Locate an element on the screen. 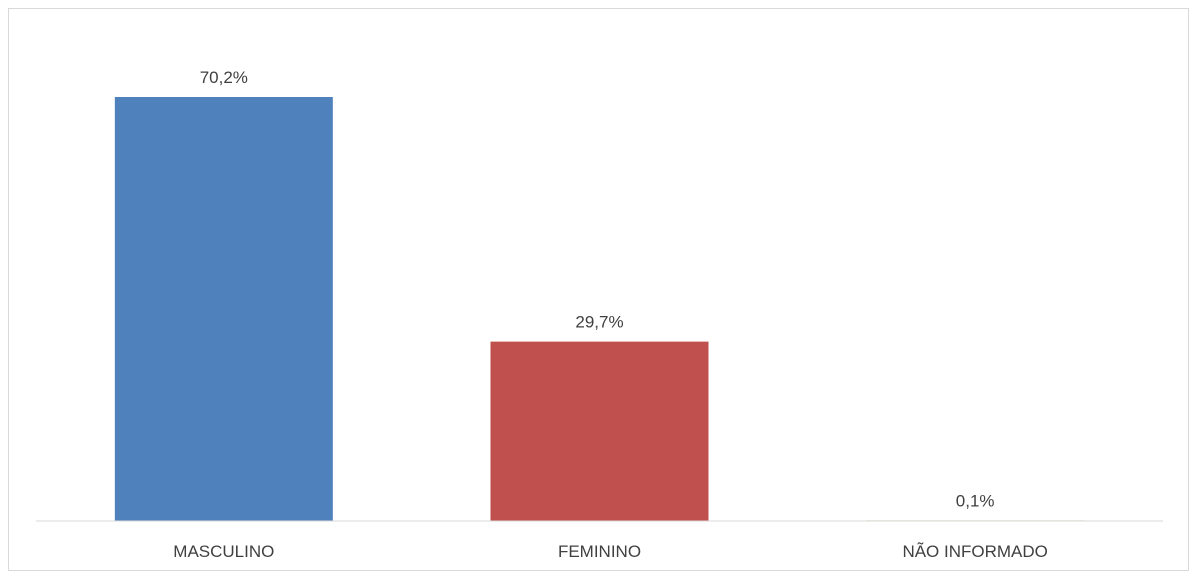 The height and width of the screenshot is (579, 1197). x-tick-label-1: FEMININO is located at coordinates (599, 551).